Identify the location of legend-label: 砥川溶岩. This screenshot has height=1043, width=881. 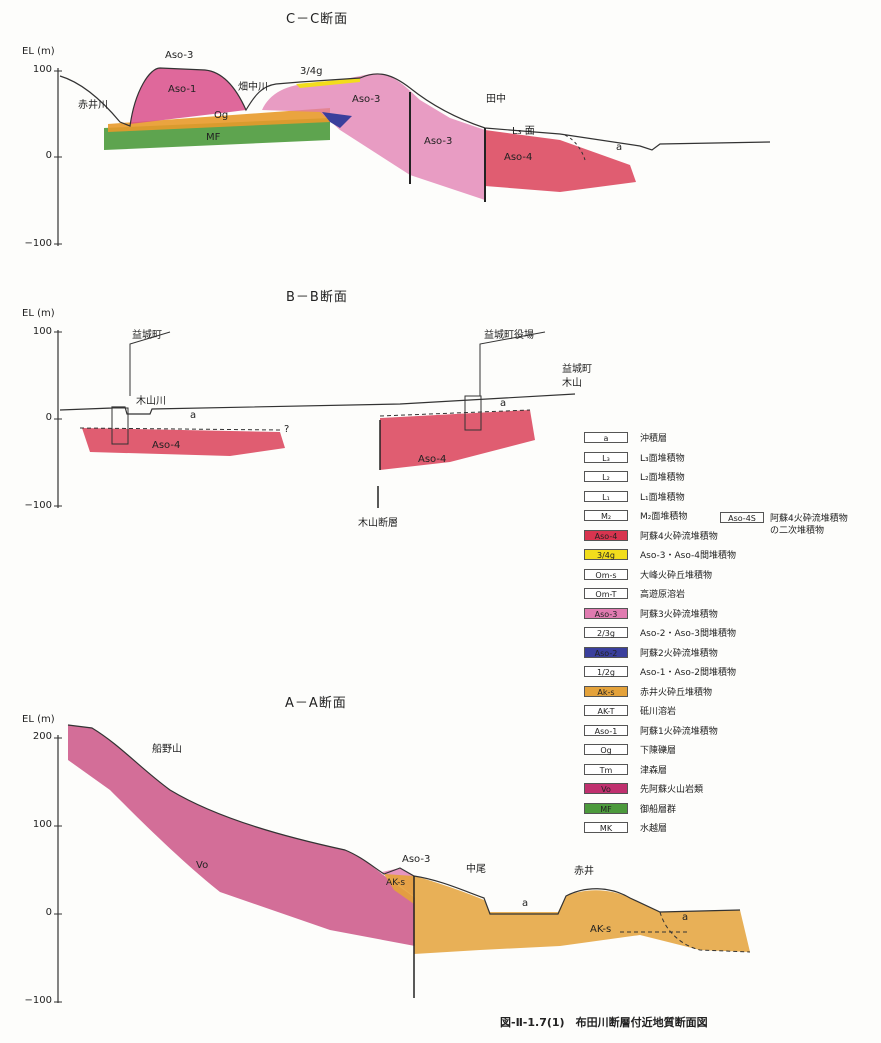
(658, 712).